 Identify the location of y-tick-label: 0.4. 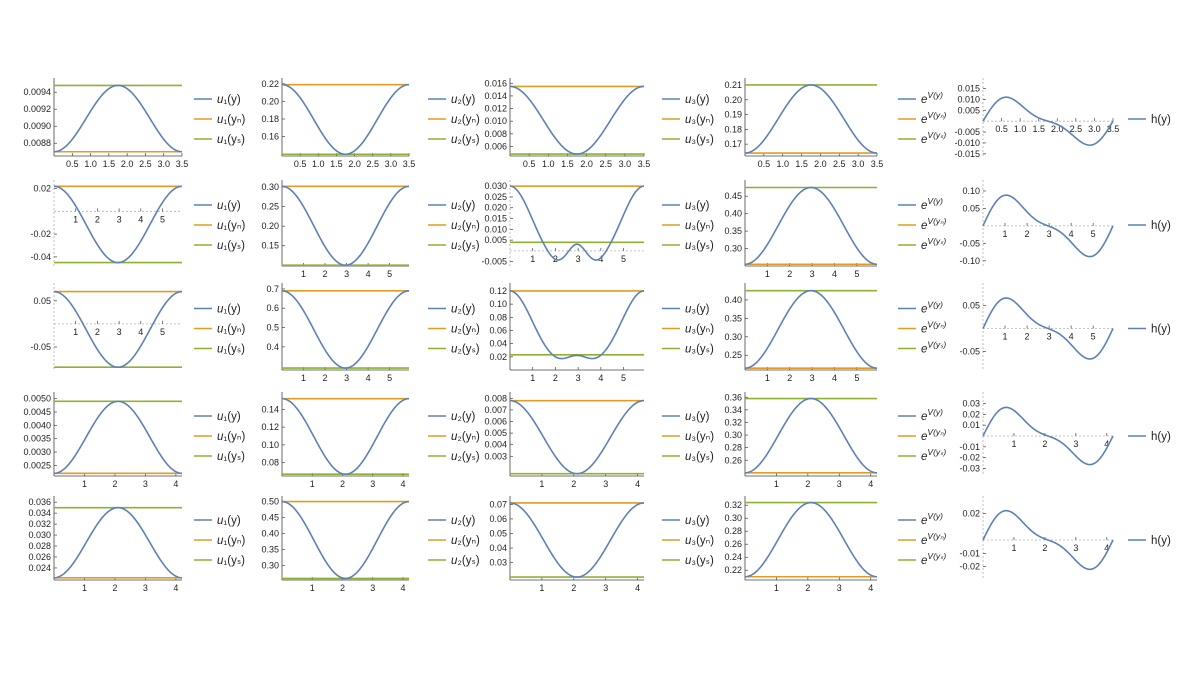
(272, 347).